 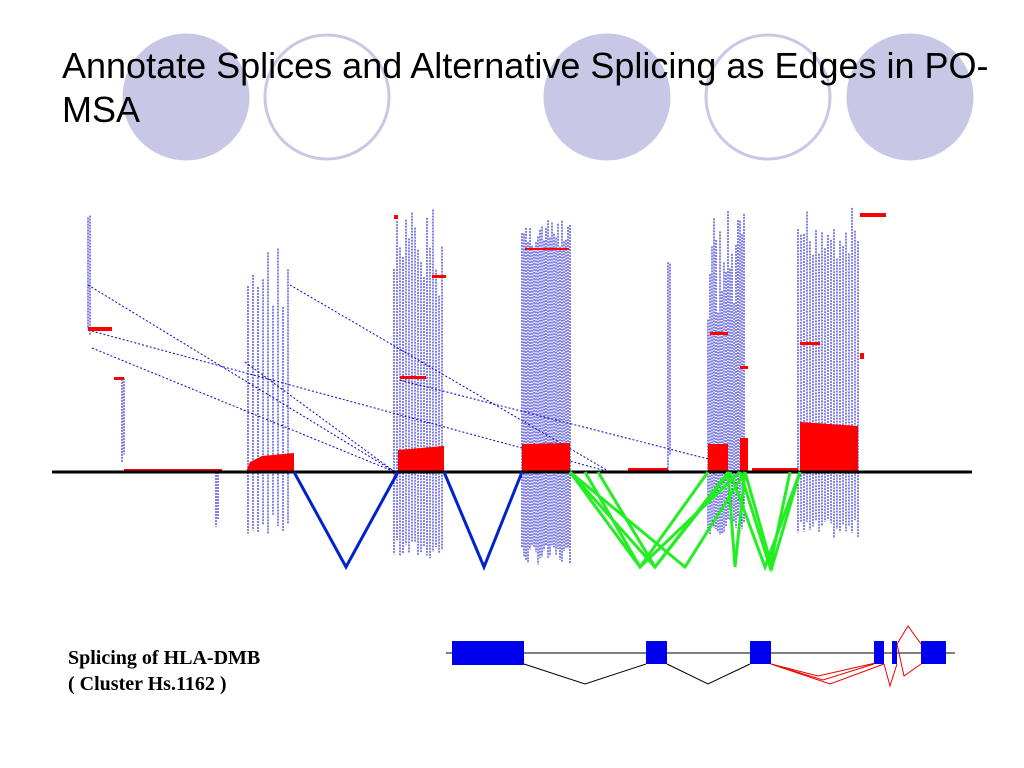 I want to click on intron-connectors, so click(x=637, y=674).